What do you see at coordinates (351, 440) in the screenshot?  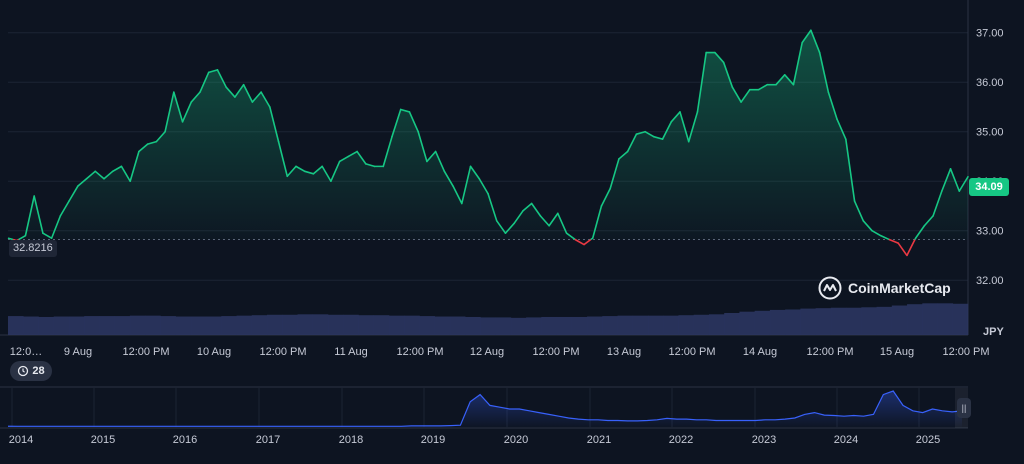 I see `navigator-year-label: 2018` at bounding box center [351, 440].